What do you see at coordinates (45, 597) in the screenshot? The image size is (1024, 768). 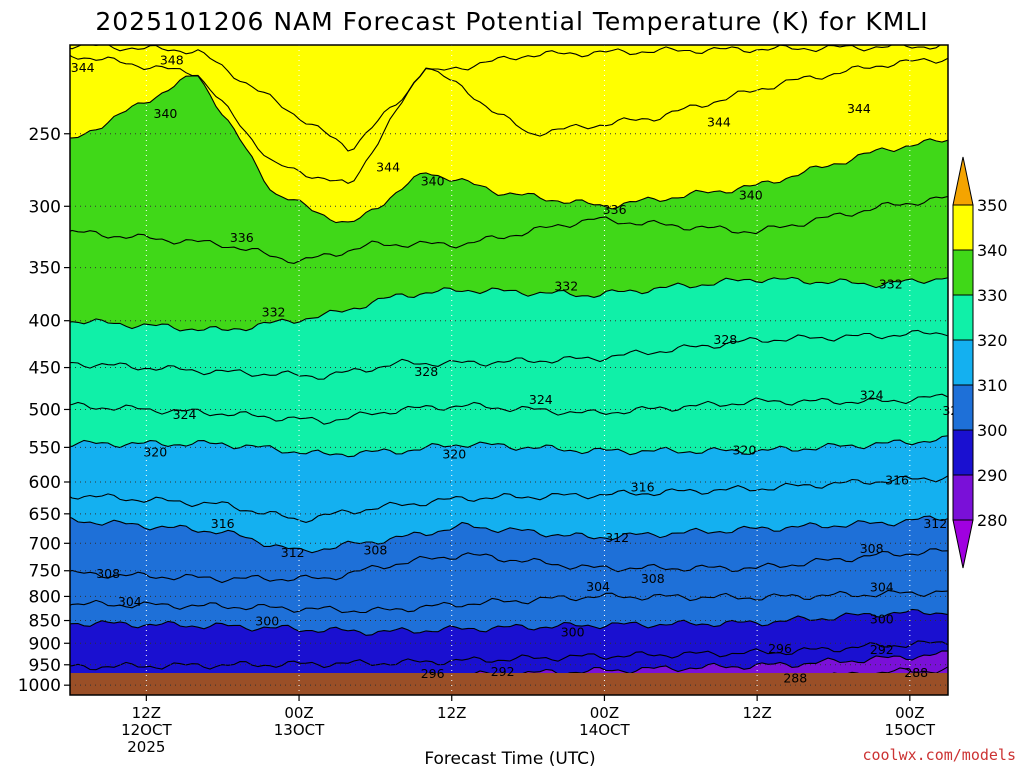 I see `y-tick-label: 800` at bounding box center [45, 597].